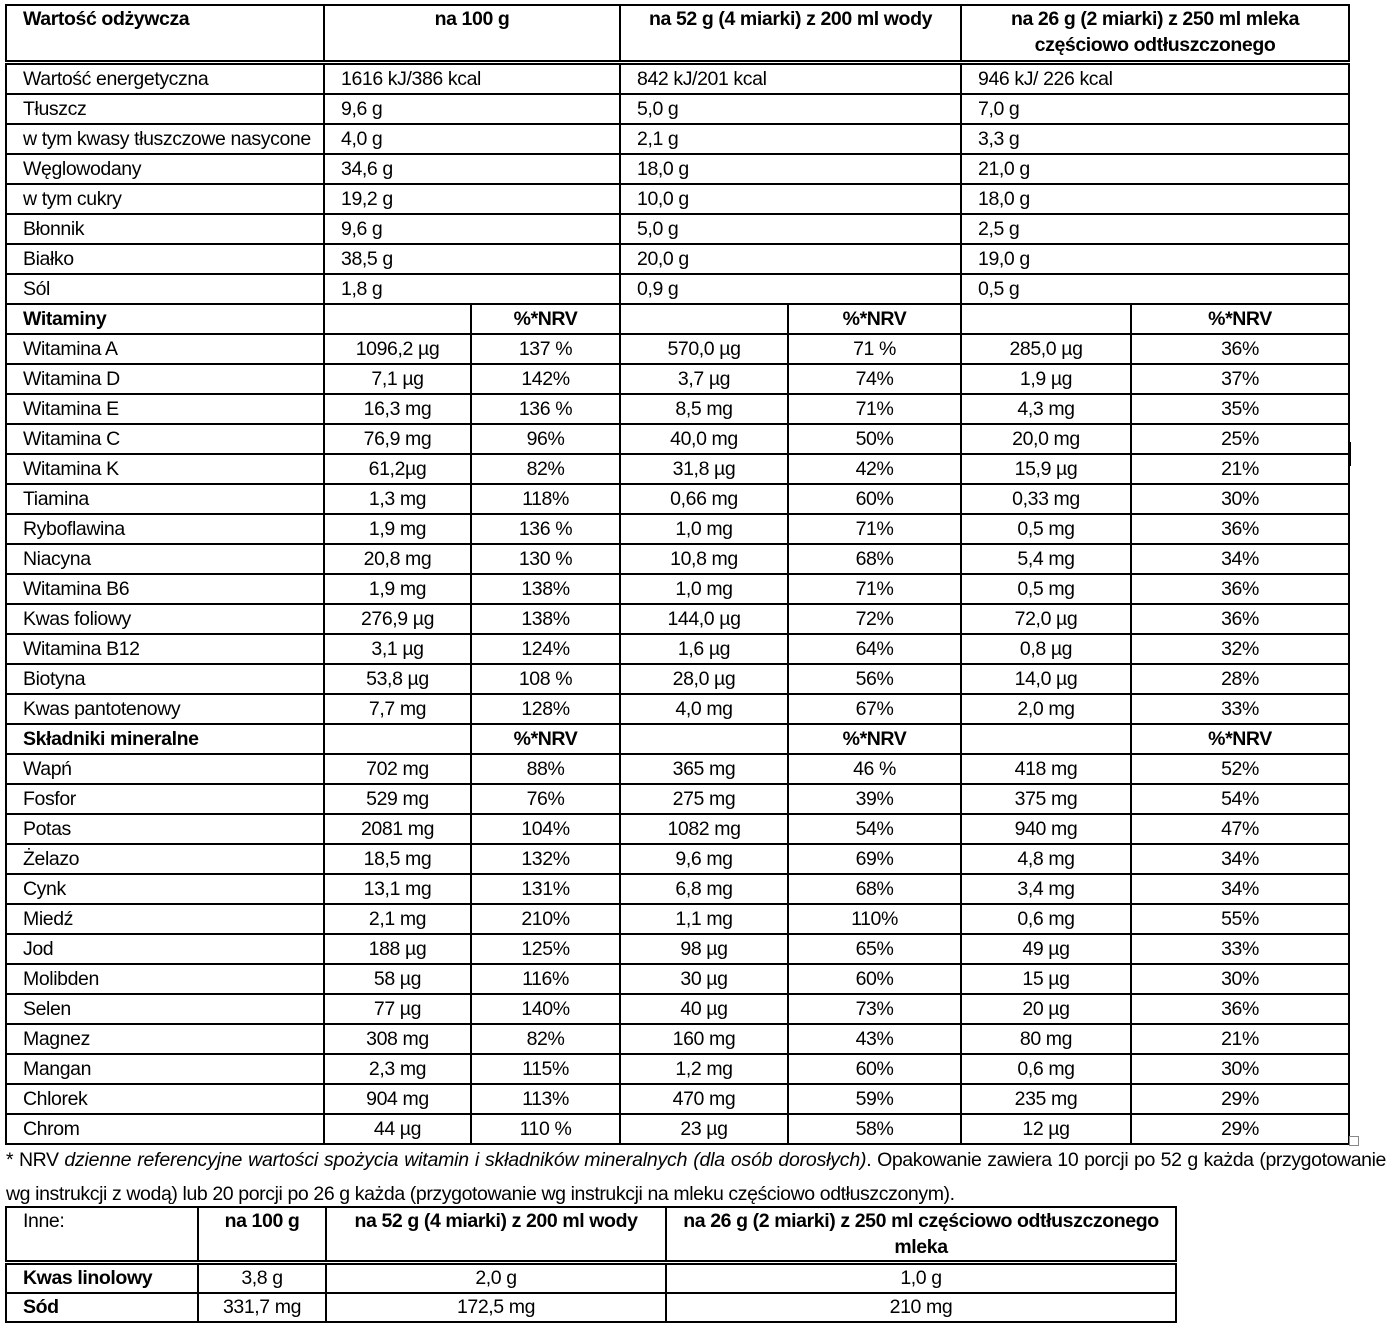  Describe the element at coordinates (1240, 1099) in the screenshot. I see `nrv-per-26g: 29%` at that location.